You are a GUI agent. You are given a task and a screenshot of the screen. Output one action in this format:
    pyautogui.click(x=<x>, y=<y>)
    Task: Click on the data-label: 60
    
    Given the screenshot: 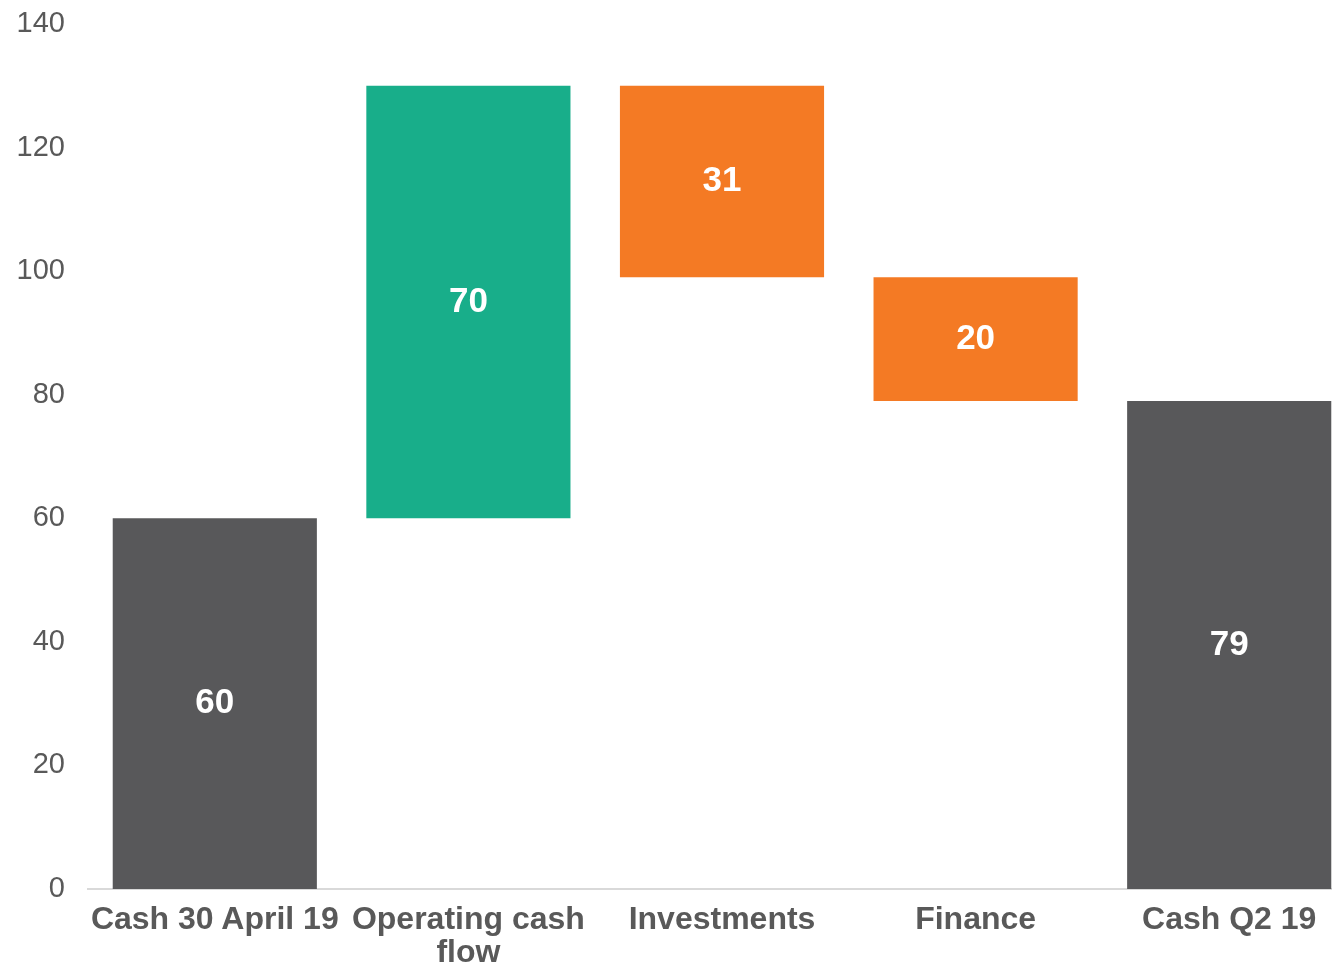 What is the action you would take?
    pyautogui.click(x=215, y=701)
    